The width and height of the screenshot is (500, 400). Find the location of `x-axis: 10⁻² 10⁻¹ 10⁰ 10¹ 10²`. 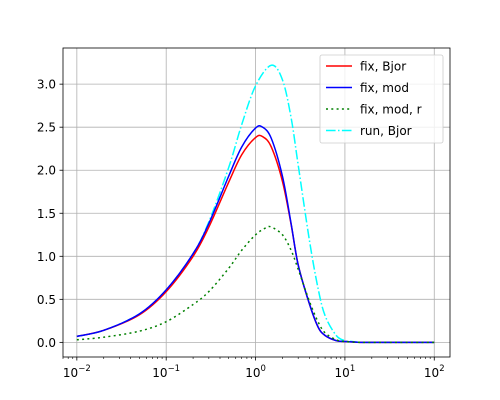

x-axis: 10⁻² 10⁻¹ 10⁰ 10¹ 10² is located at coordinates (253, 368).